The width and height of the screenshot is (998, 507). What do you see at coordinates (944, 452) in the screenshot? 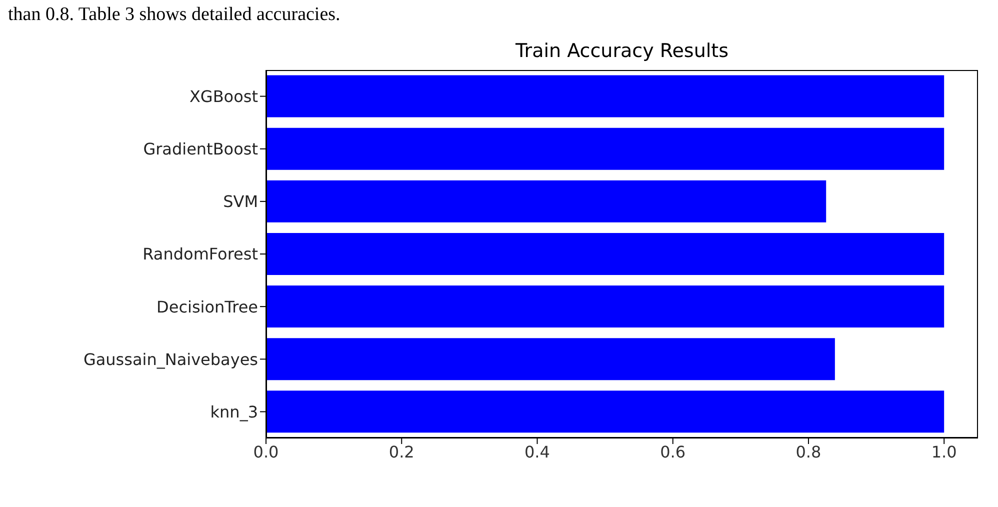
I see `x-tick-label: 1.0` at bounding box center [944, 452].